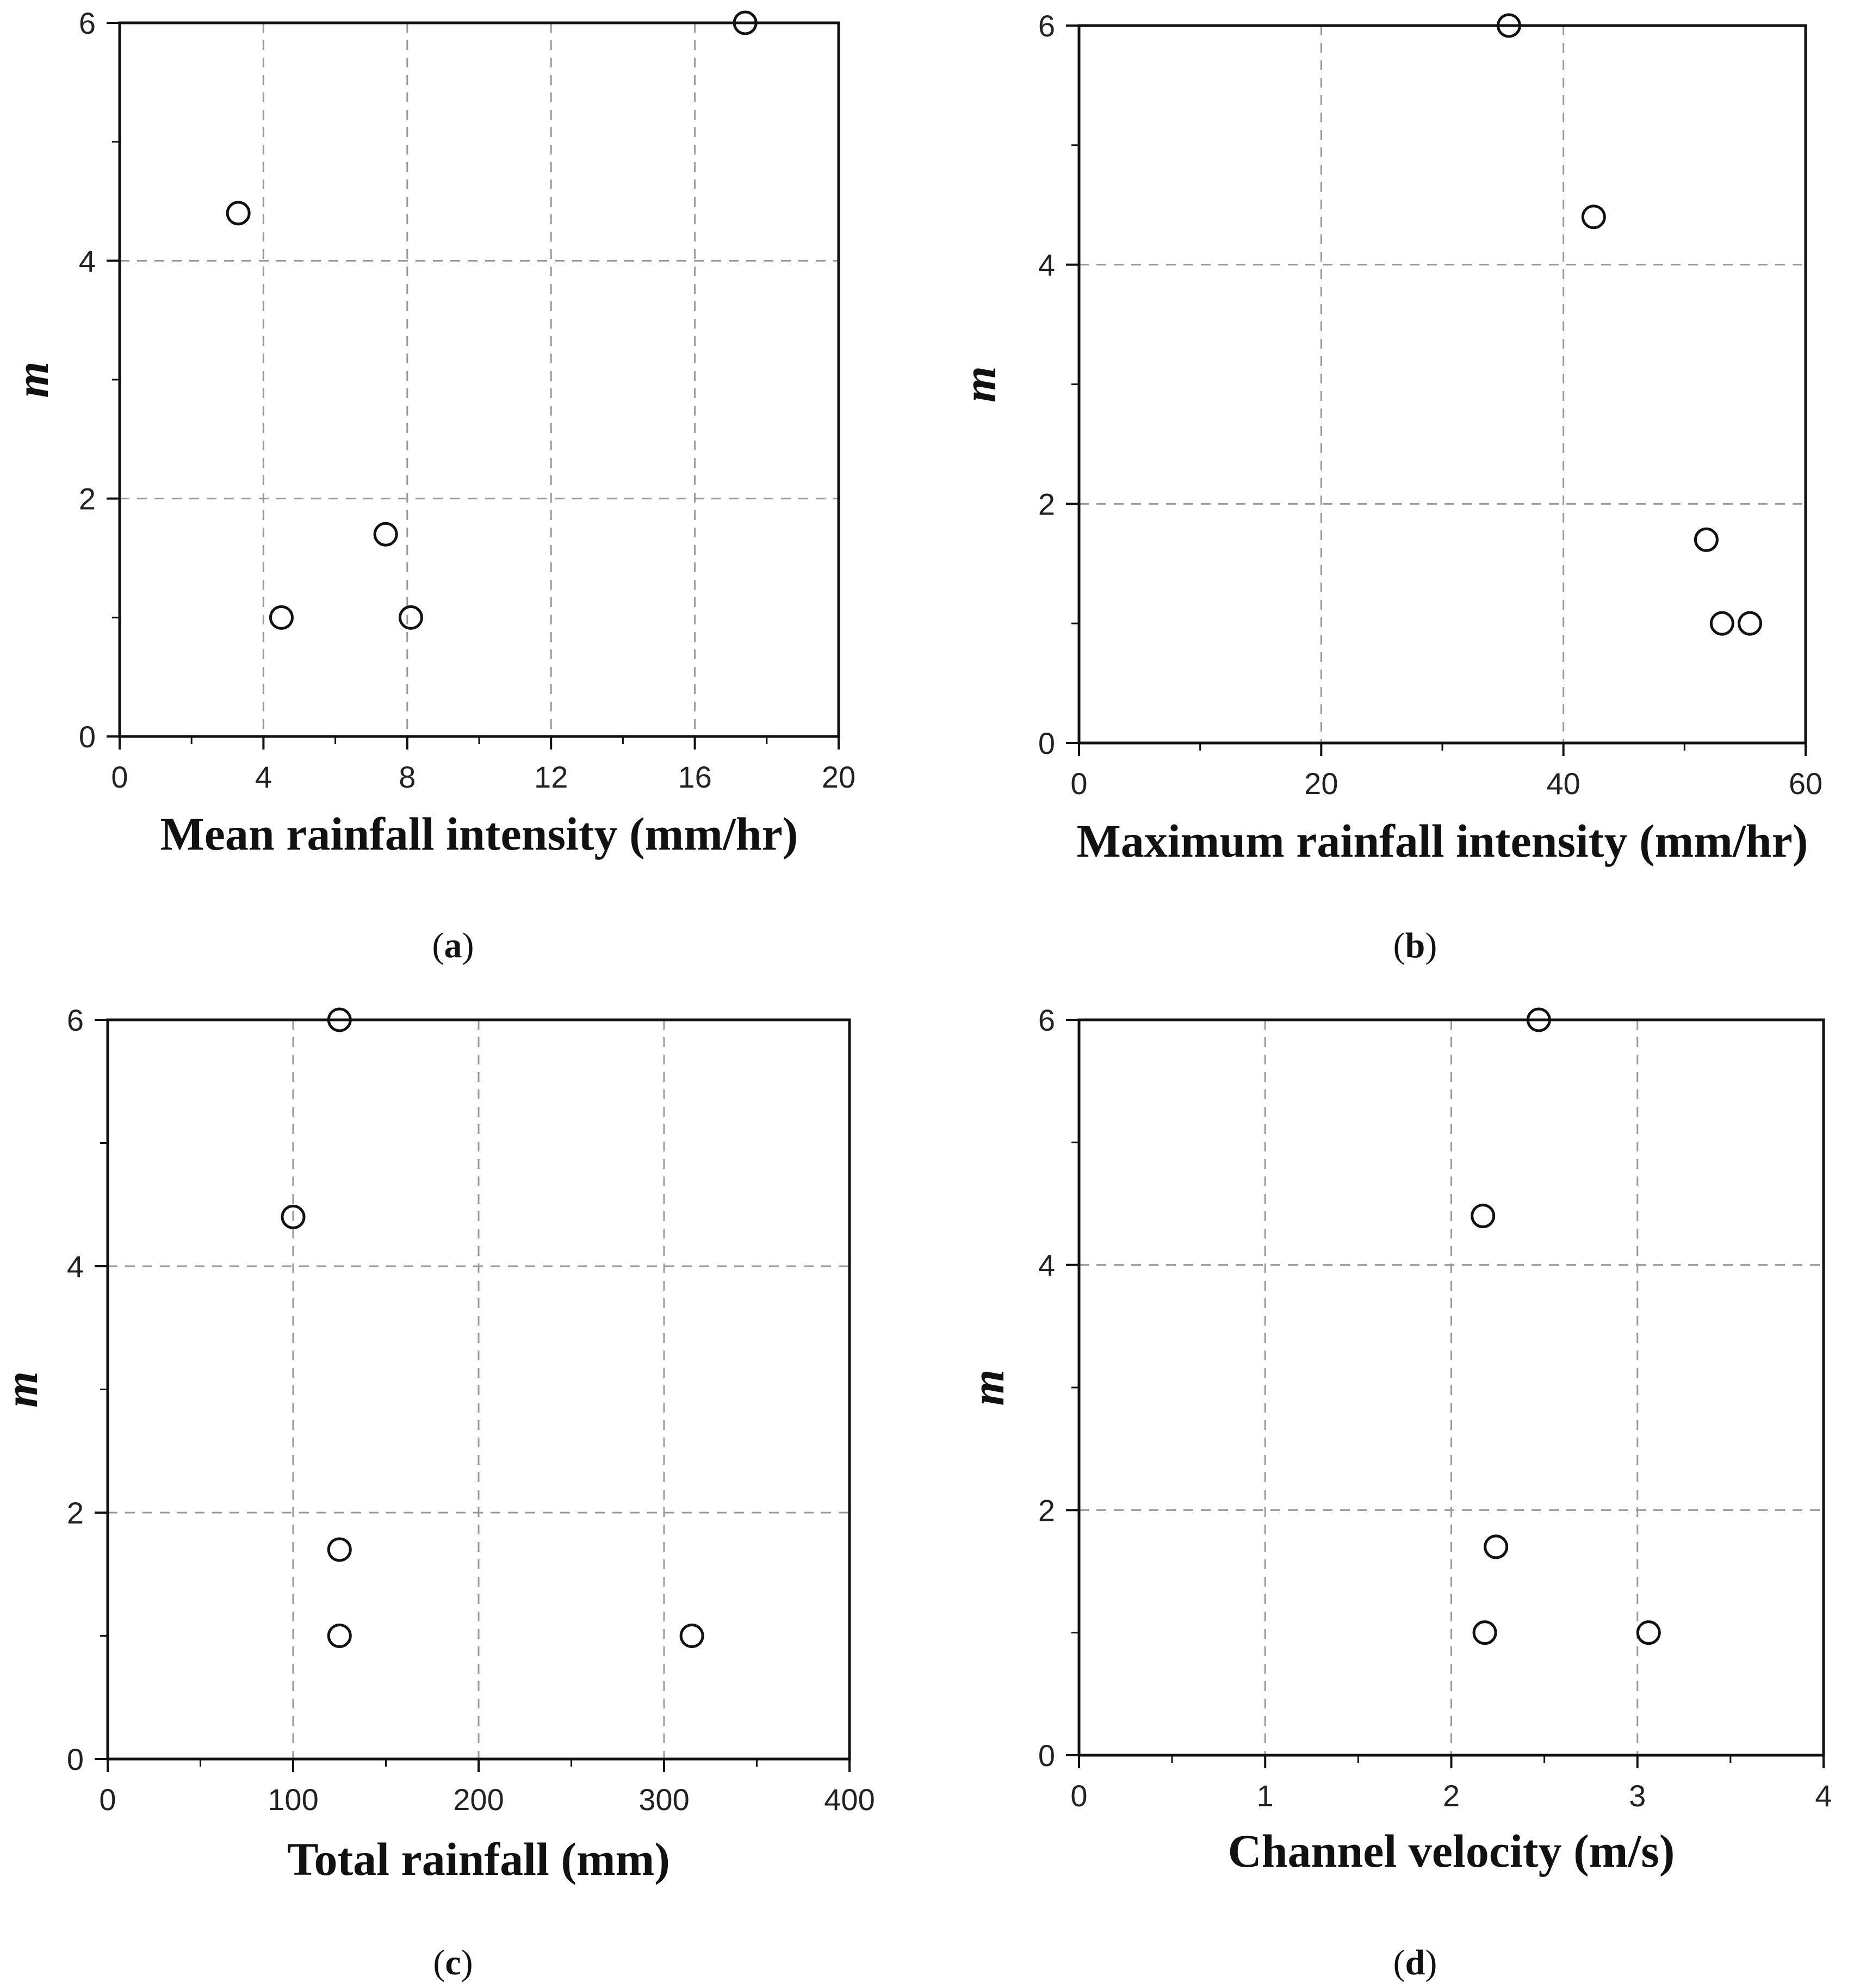  Describe the element at coordinates (1415, 945) in the screenshot. I see `panel-caption: (b)` at that location.